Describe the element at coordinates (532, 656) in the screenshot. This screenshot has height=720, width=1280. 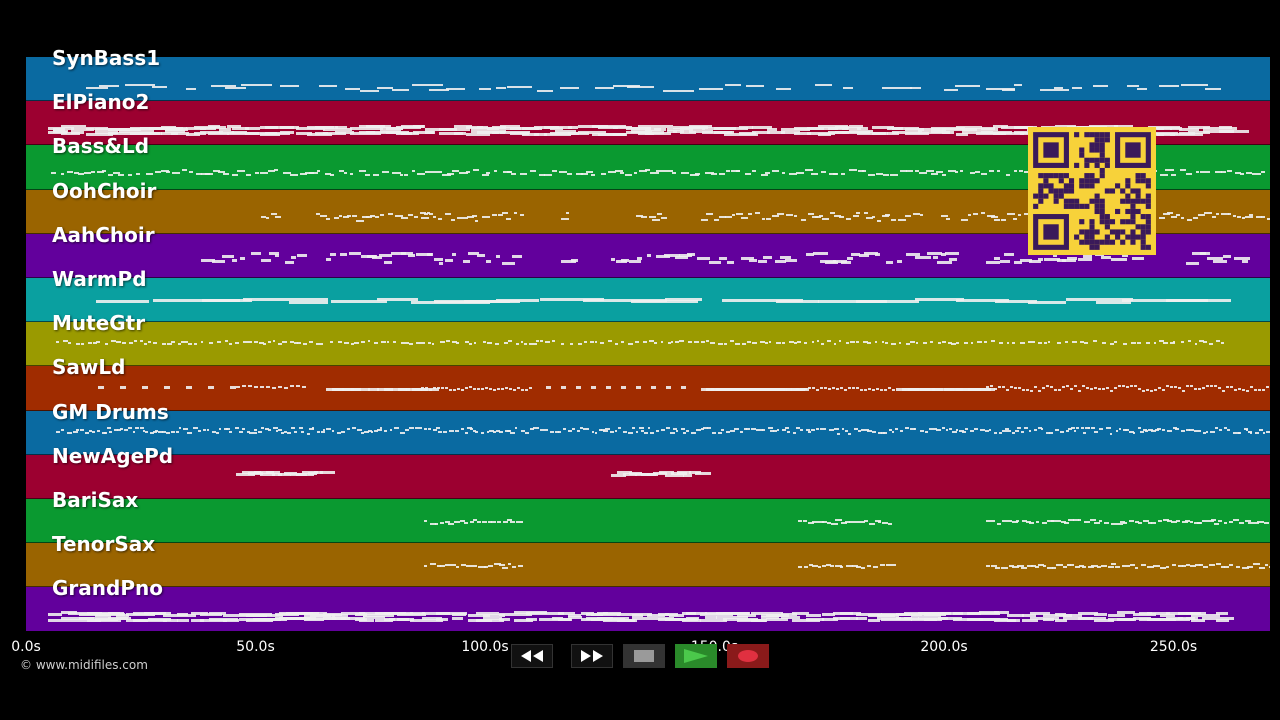
I see `rewind-button` at that location.